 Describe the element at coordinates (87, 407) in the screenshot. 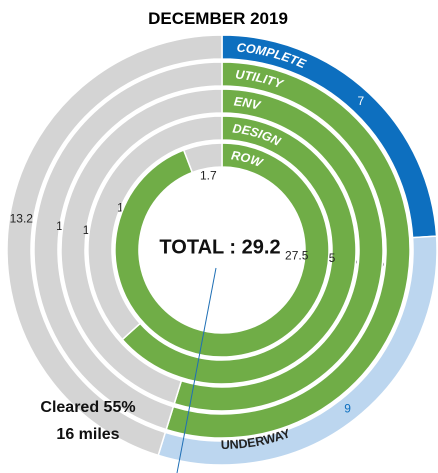

I see `callout-text: Cleared 55%` at that location.